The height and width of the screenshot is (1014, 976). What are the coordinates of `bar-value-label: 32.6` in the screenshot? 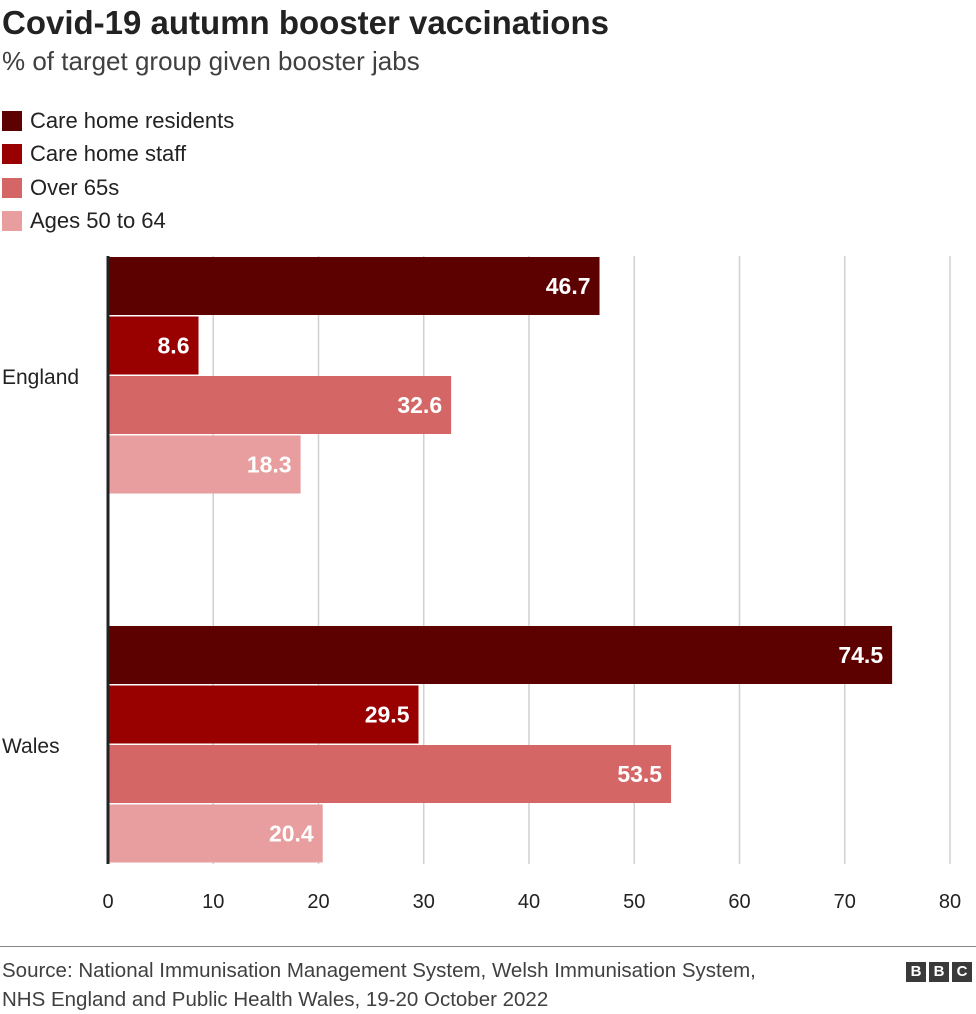 It's located at (419, 405).